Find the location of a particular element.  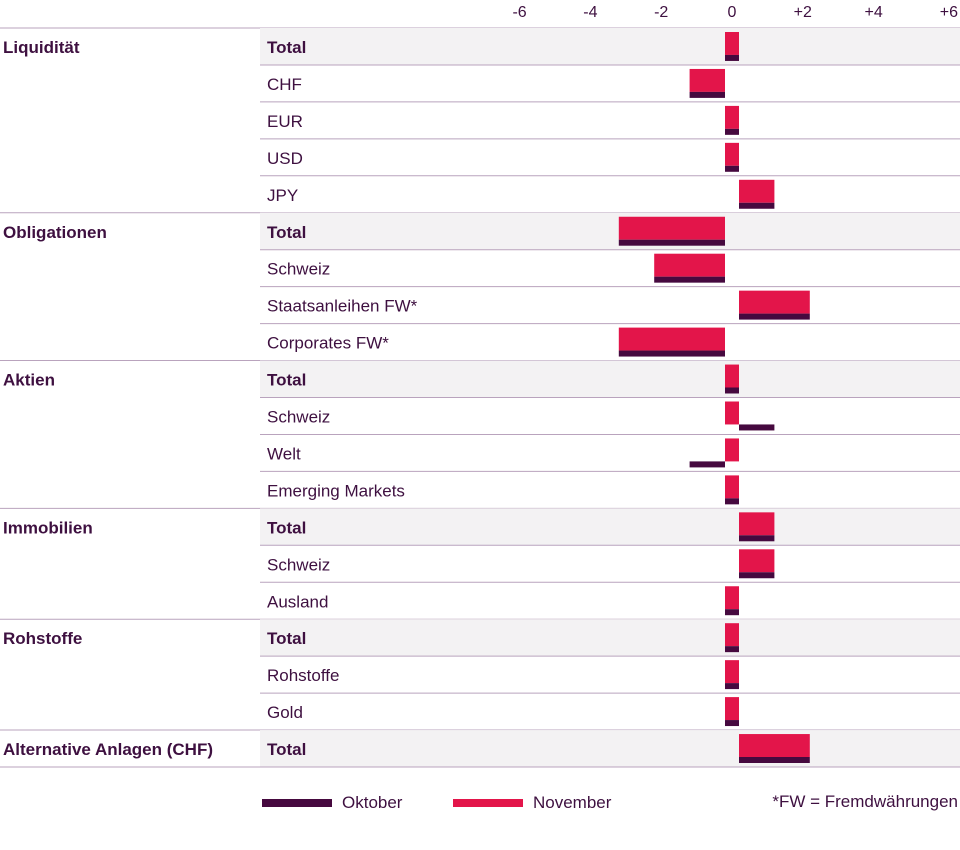

row-label: Gold is located at coordinates (285, 712).